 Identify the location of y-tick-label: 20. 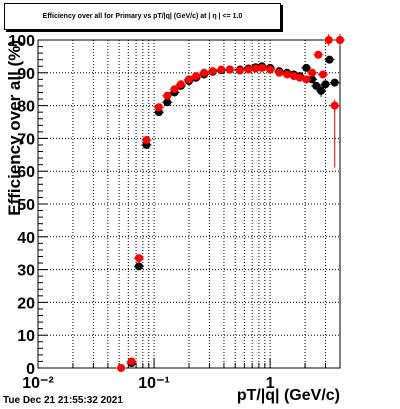
(26, 303).